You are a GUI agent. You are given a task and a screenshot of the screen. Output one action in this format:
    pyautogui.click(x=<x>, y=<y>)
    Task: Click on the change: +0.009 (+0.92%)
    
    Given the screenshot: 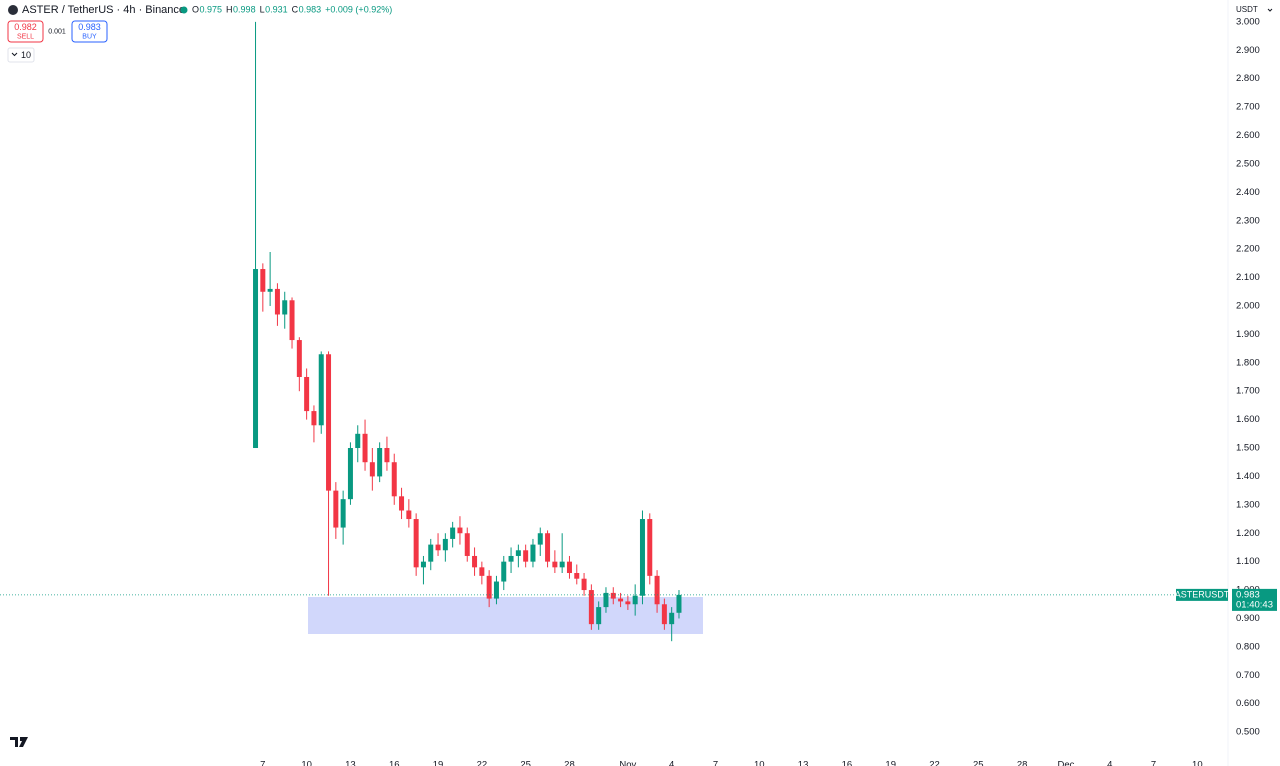 What is the action you would take?
    pyautogui.click(x=358, y=9)
    